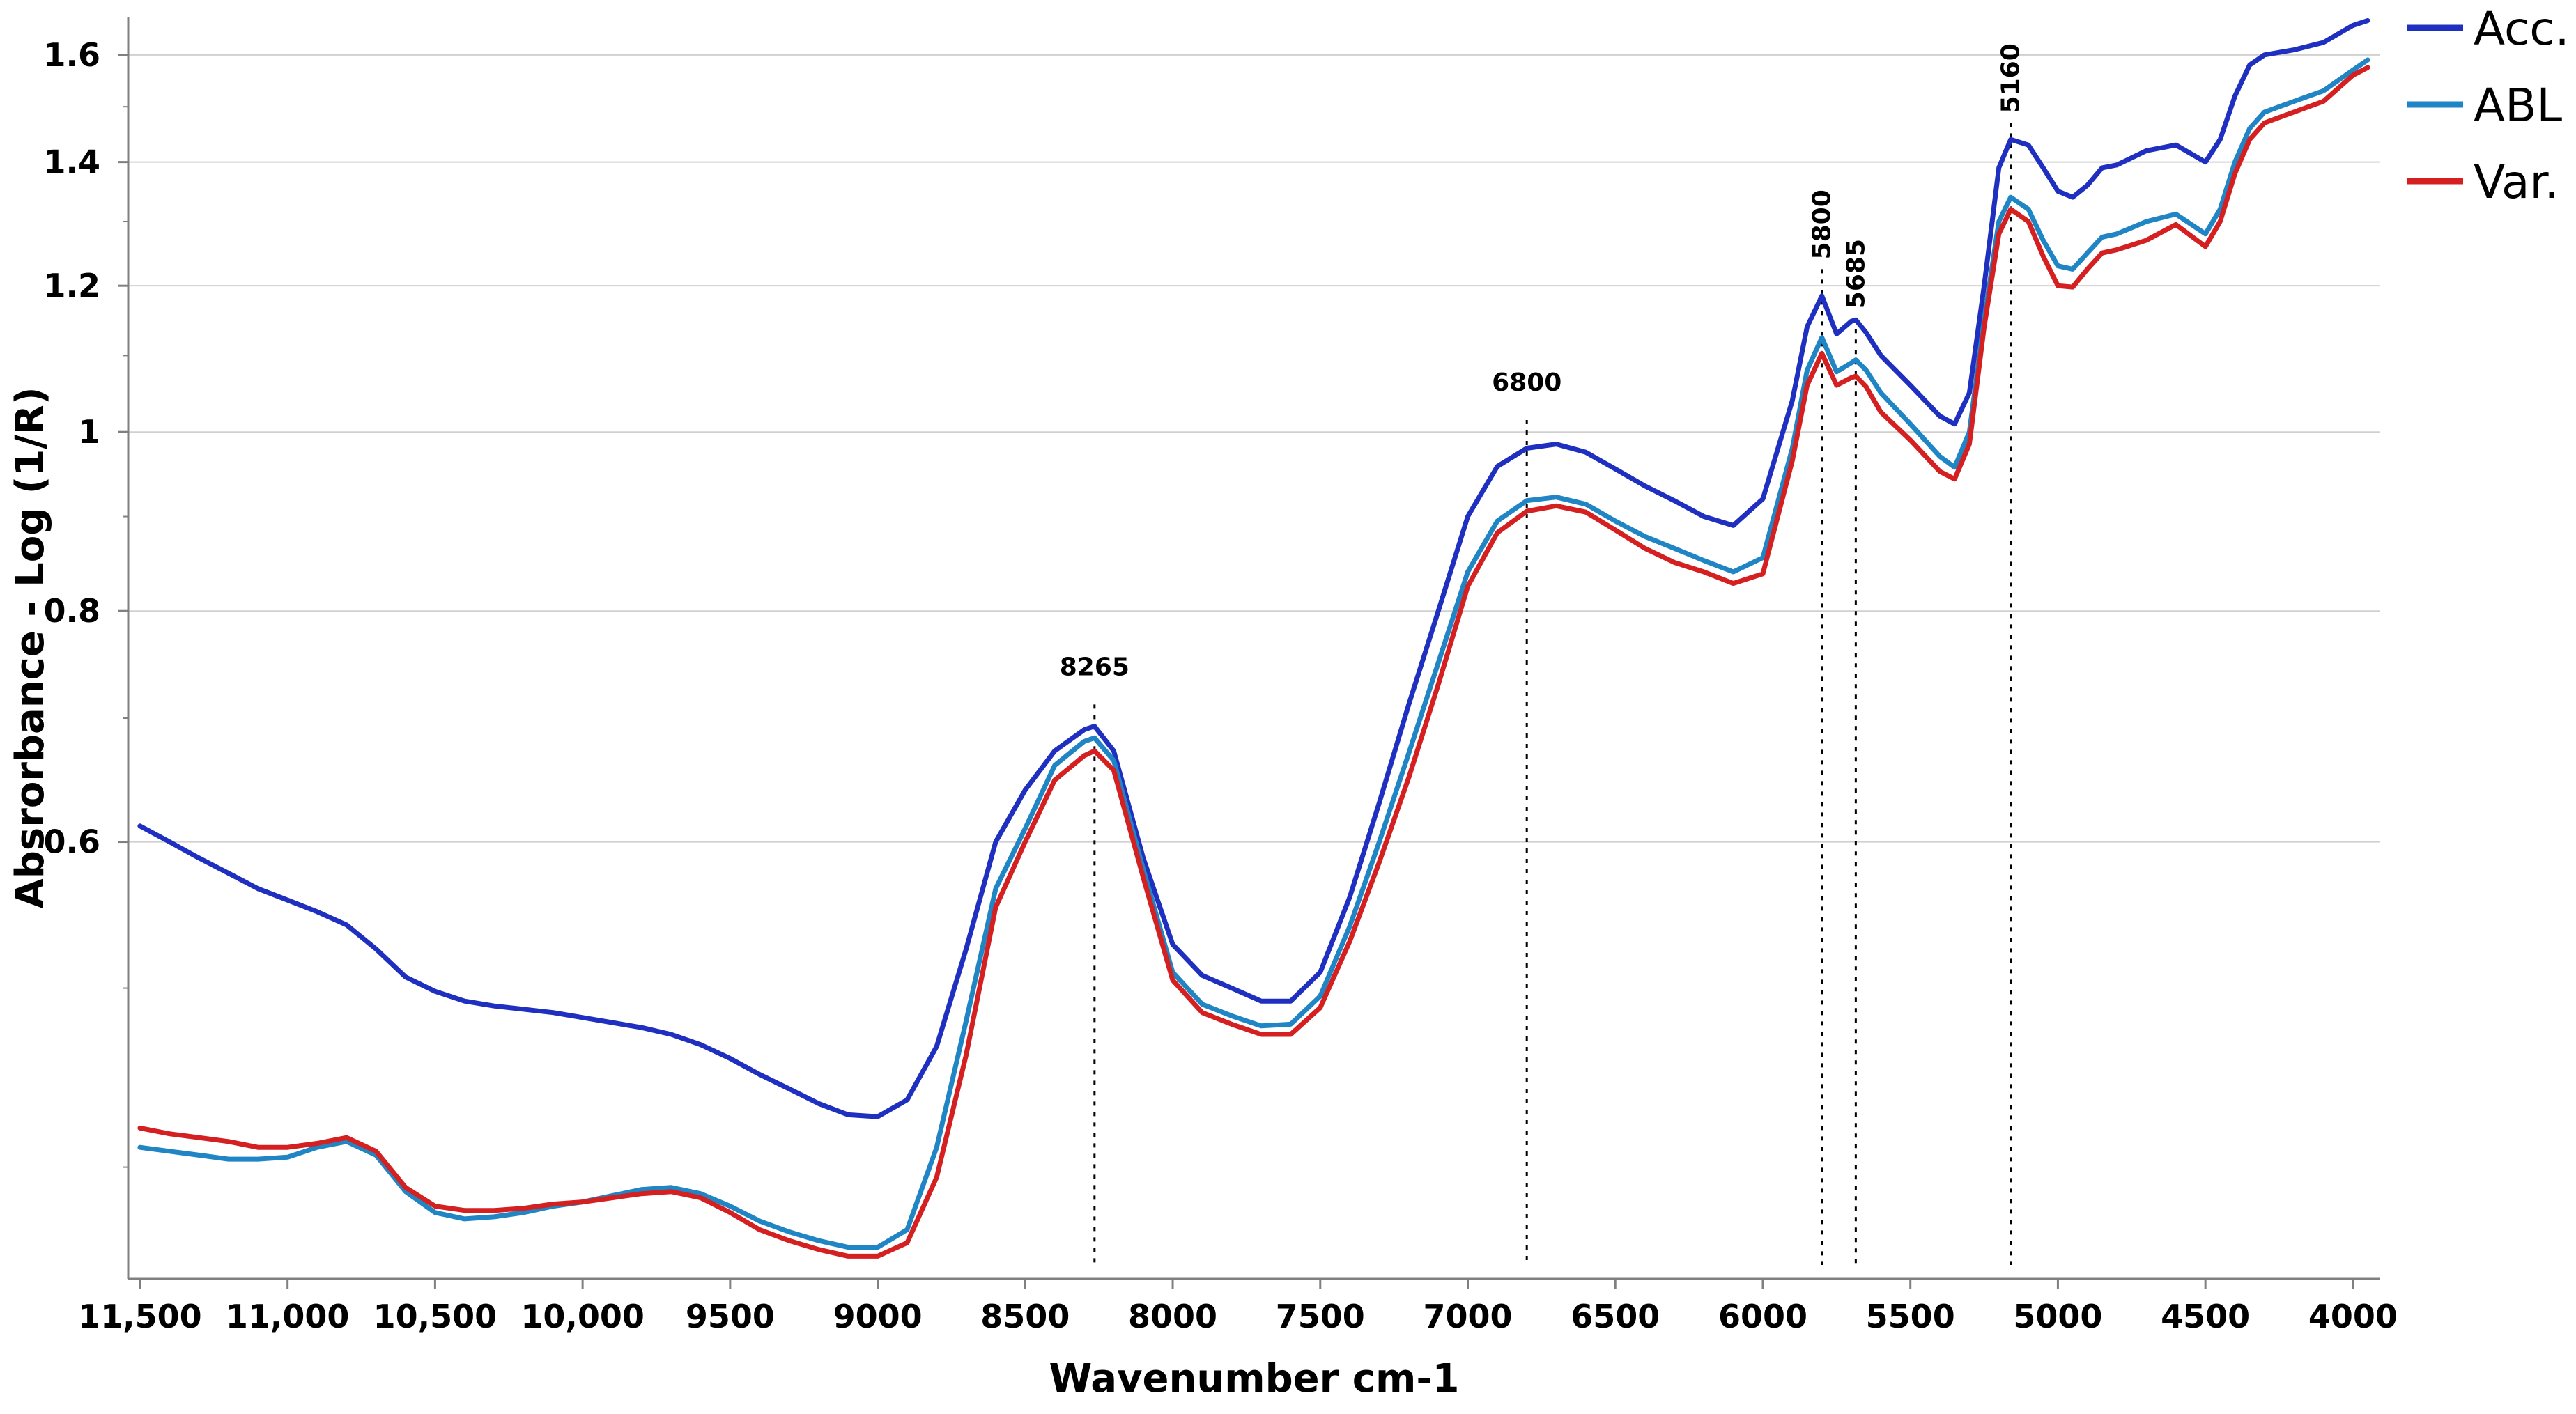 The width and height of the screenshot is (2576, 1414). I want to click on x-axis-title: Wavenumber cm-1, so click(1254, 1378).